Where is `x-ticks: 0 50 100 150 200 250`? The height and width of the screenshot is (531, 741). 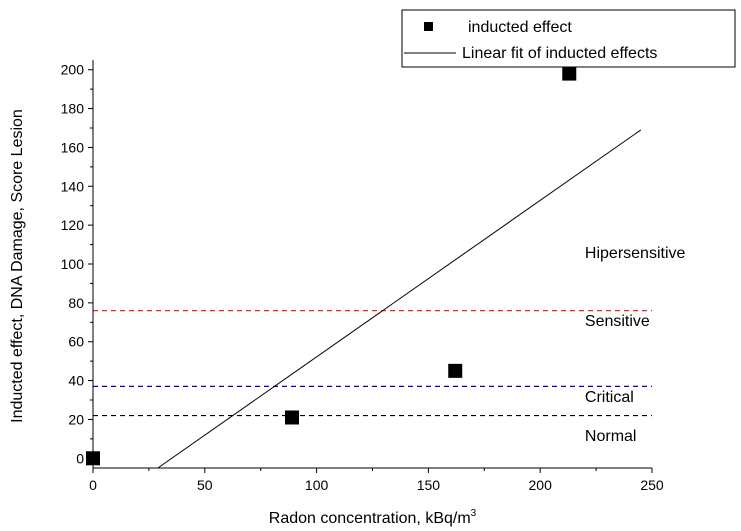 x-ticks: 0 50 100 150 200 250 is located at coordinates (376, 480).